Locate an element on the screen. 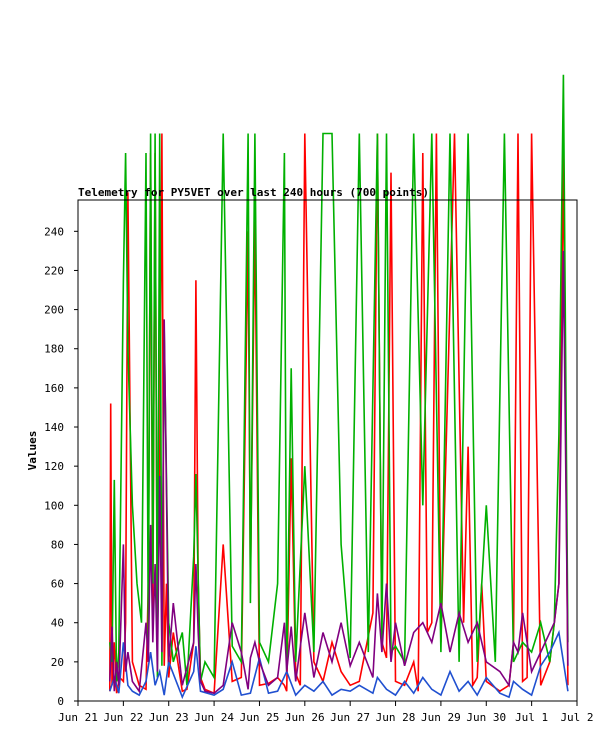 The width and height of the screenshot is (615, 741). x-tick-label: Jun 22 is located at coordinates (123, 717).